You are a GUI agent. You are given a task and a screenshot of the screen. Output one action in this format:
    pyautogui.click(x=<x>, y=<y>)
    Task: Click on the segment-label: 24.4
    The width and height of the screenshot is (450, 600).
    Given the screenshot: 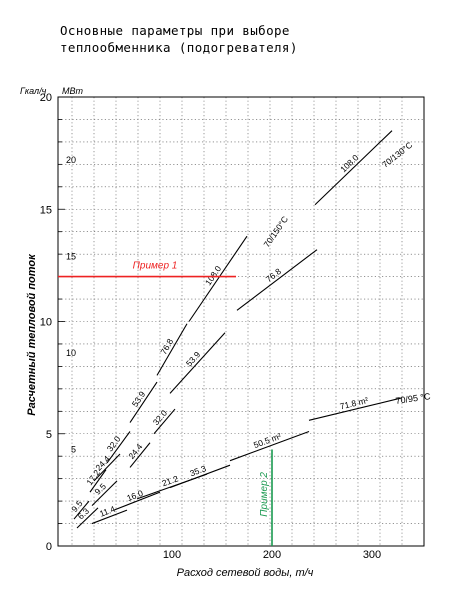 What is the action you would take?
    pyautogui.click(x=135, y=451)
    